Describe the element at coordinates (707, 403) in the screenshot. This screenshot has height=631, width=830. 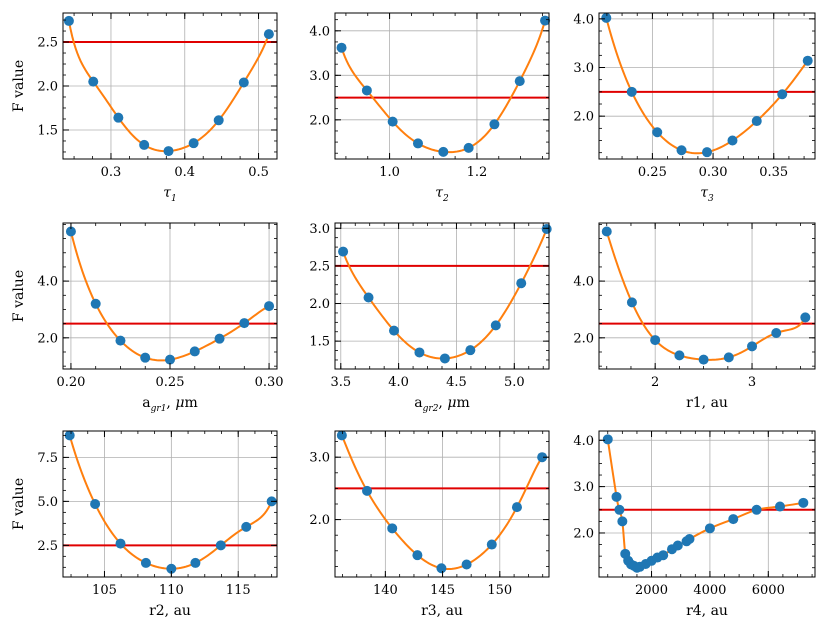
I see `x-axis-label: r1, au` at that location.